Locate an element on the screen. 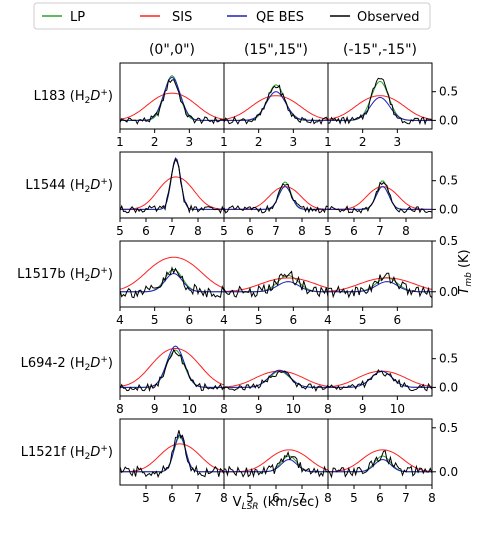 This screenshot has width=480, height=540. x-axis-label-tail: (km/sec) is located at coordinates (289, 502).